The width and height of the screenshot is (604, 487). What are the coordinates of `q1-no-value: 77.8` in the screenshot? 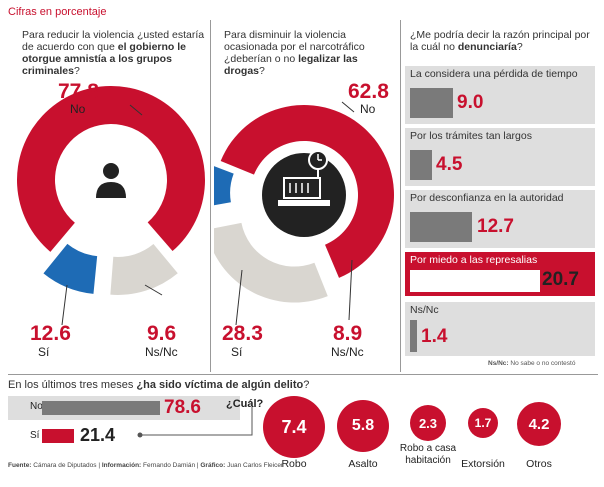 It's located at (78, 91).